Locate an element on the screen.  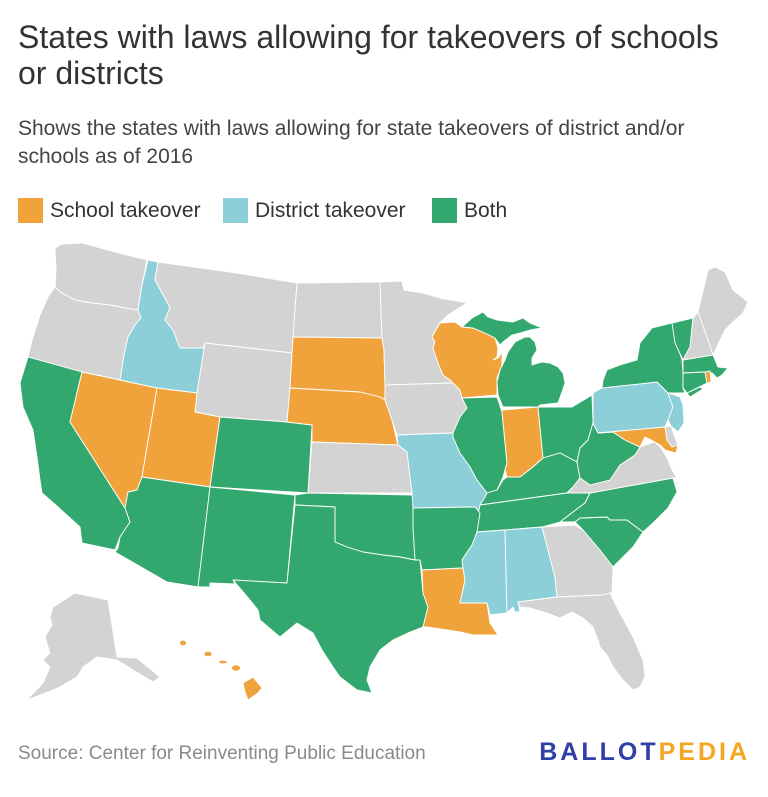
state-connecticut is located at coordinates (695, 382).